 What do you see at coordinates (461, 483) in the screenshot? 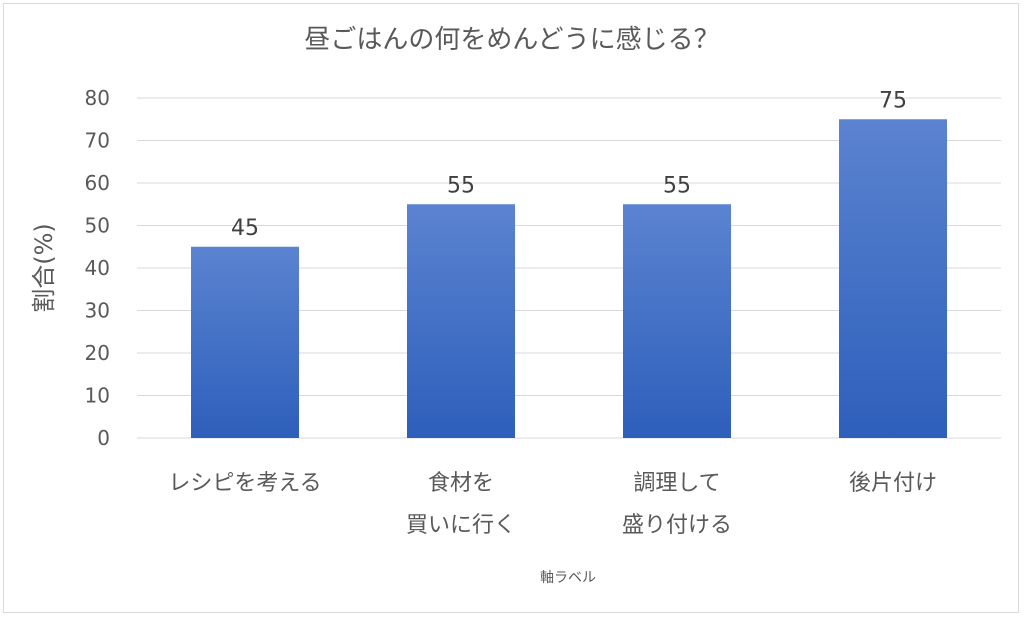
I see `x-tick-label: 食材を` at bounding box center [461, 483].